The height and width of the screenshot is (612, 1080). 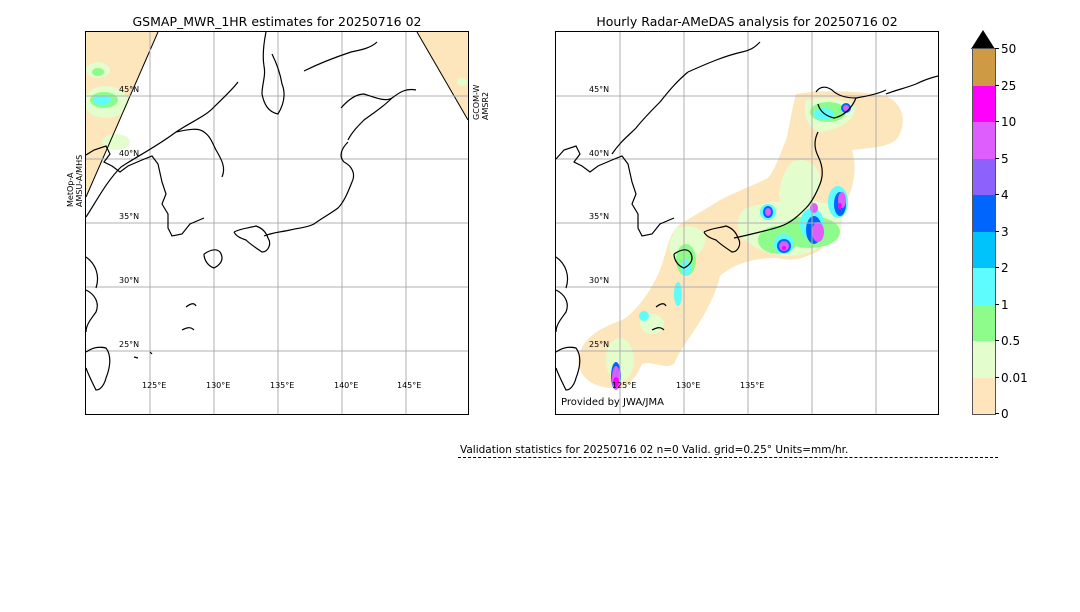 What do you see at coordinates (346, 385) in the screenshot?
I see `left-lon-140: 140°E` at bounding box center [346, 385].